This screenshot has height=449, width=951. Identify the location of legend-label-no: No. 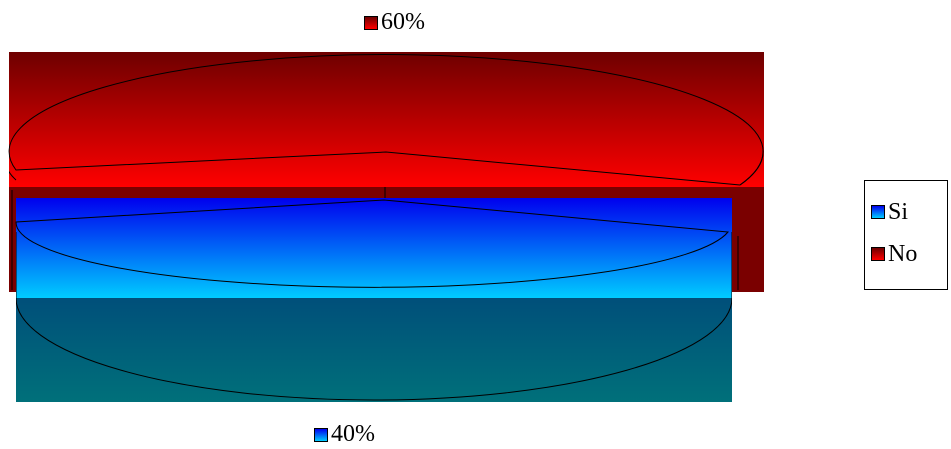
(903, 253).